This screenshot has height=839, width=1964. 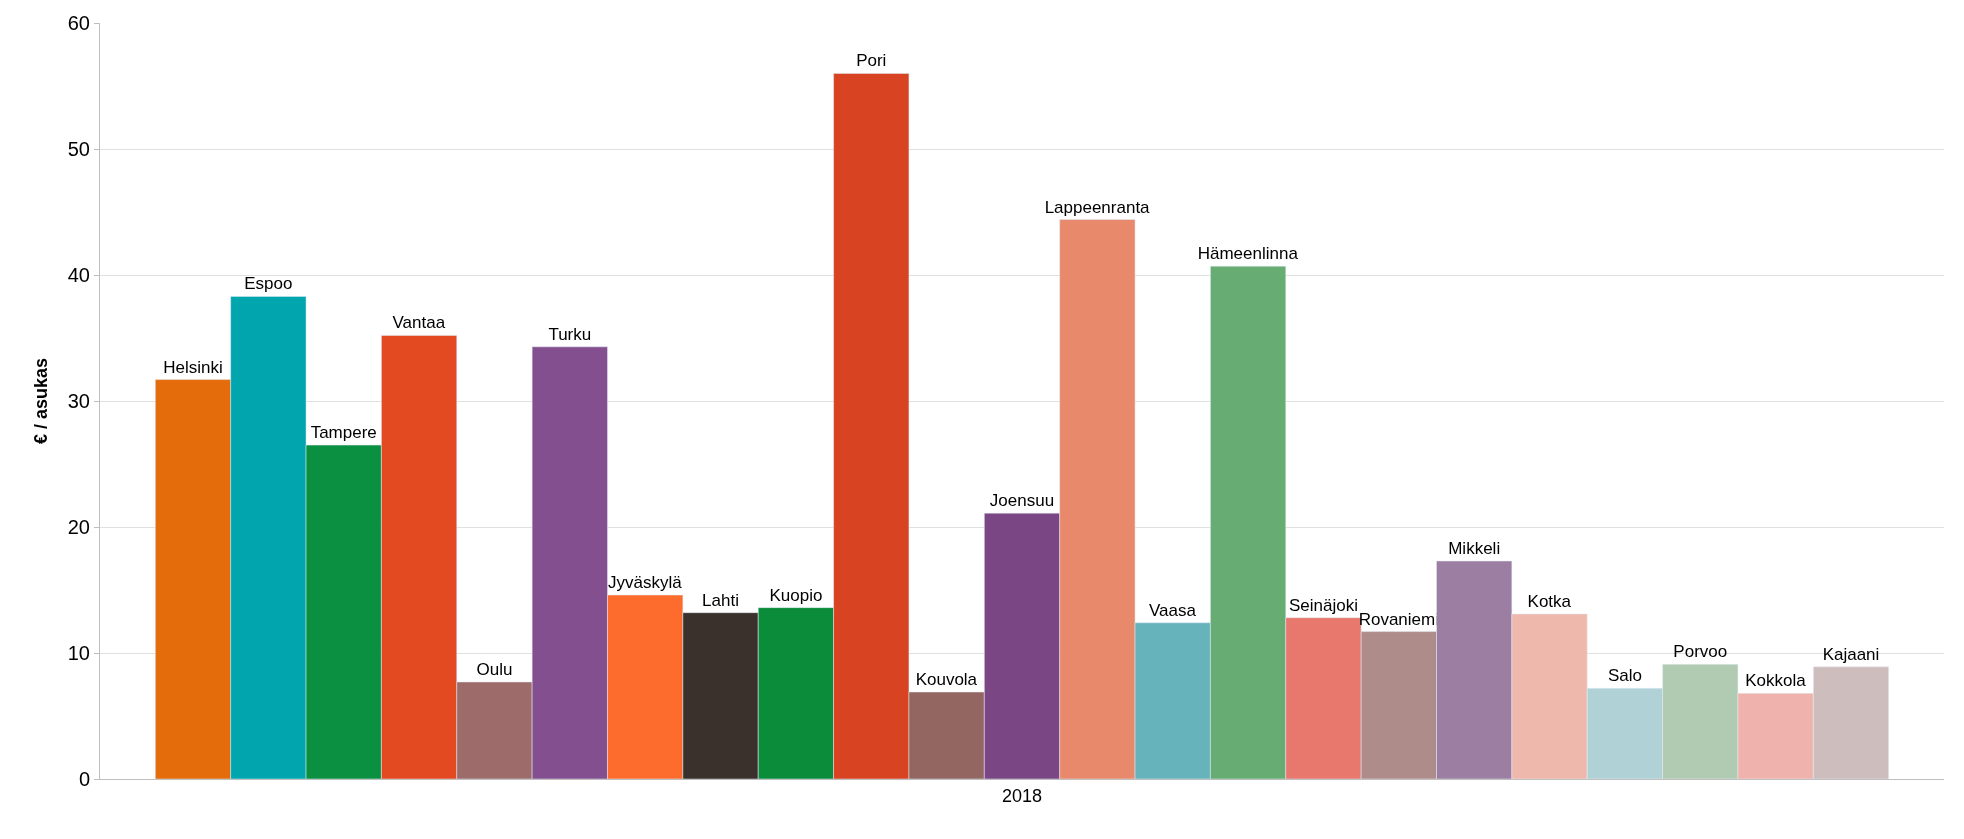 I want to click on y-tick-label: 60, so click(x=78, y=23).